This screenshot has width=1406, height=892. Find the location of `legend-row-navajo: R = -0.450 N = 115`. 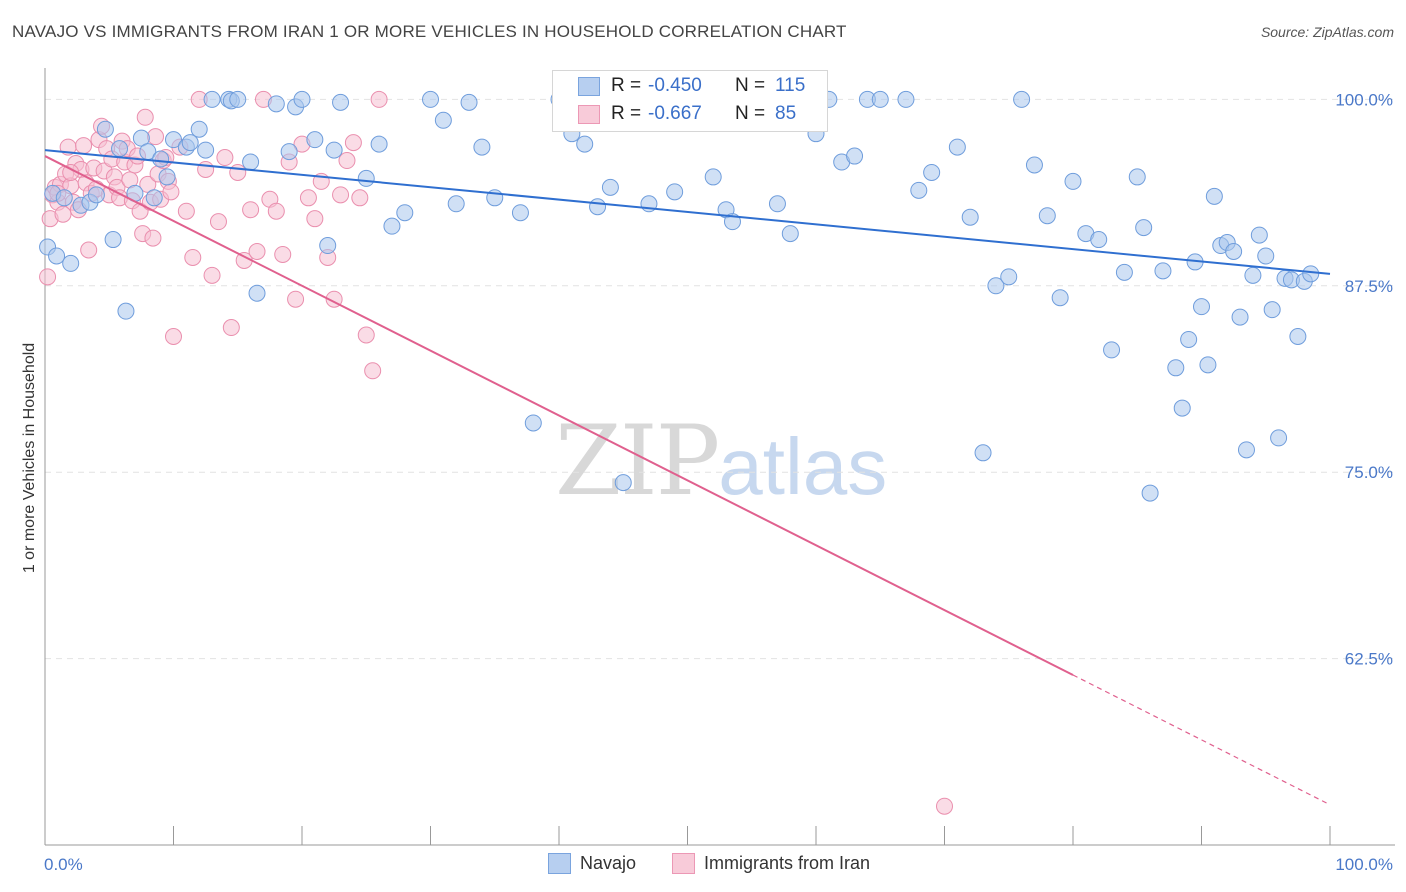

legend-row-navajo: R = -0.450 N = 115 is located at coordinates (690, 86).